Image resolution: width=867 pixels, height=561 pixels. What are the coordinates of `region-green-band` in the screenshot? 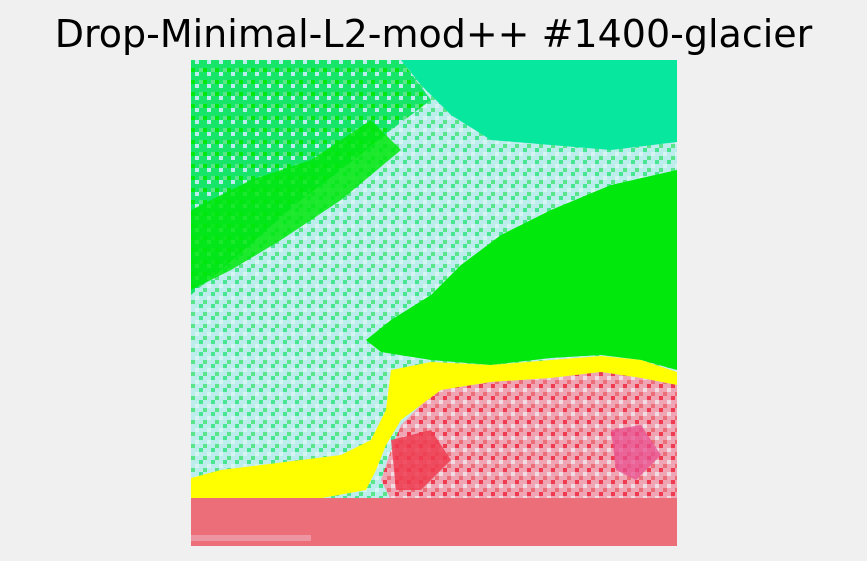 It's located at (296, 205).